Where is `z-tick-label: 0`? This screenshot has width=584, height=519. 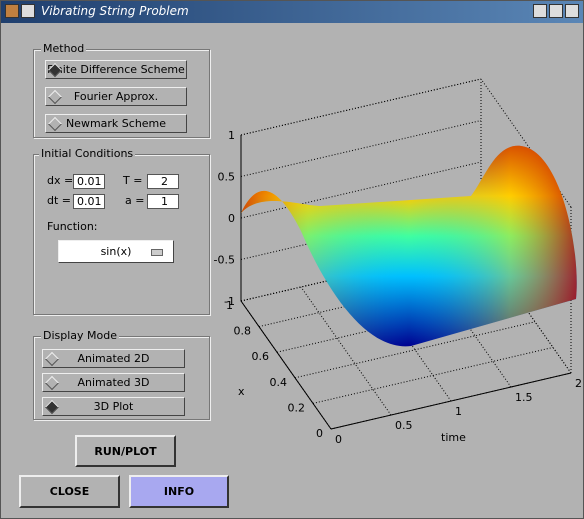 z-tick-label: 0 is located at coordinates (231, 218).